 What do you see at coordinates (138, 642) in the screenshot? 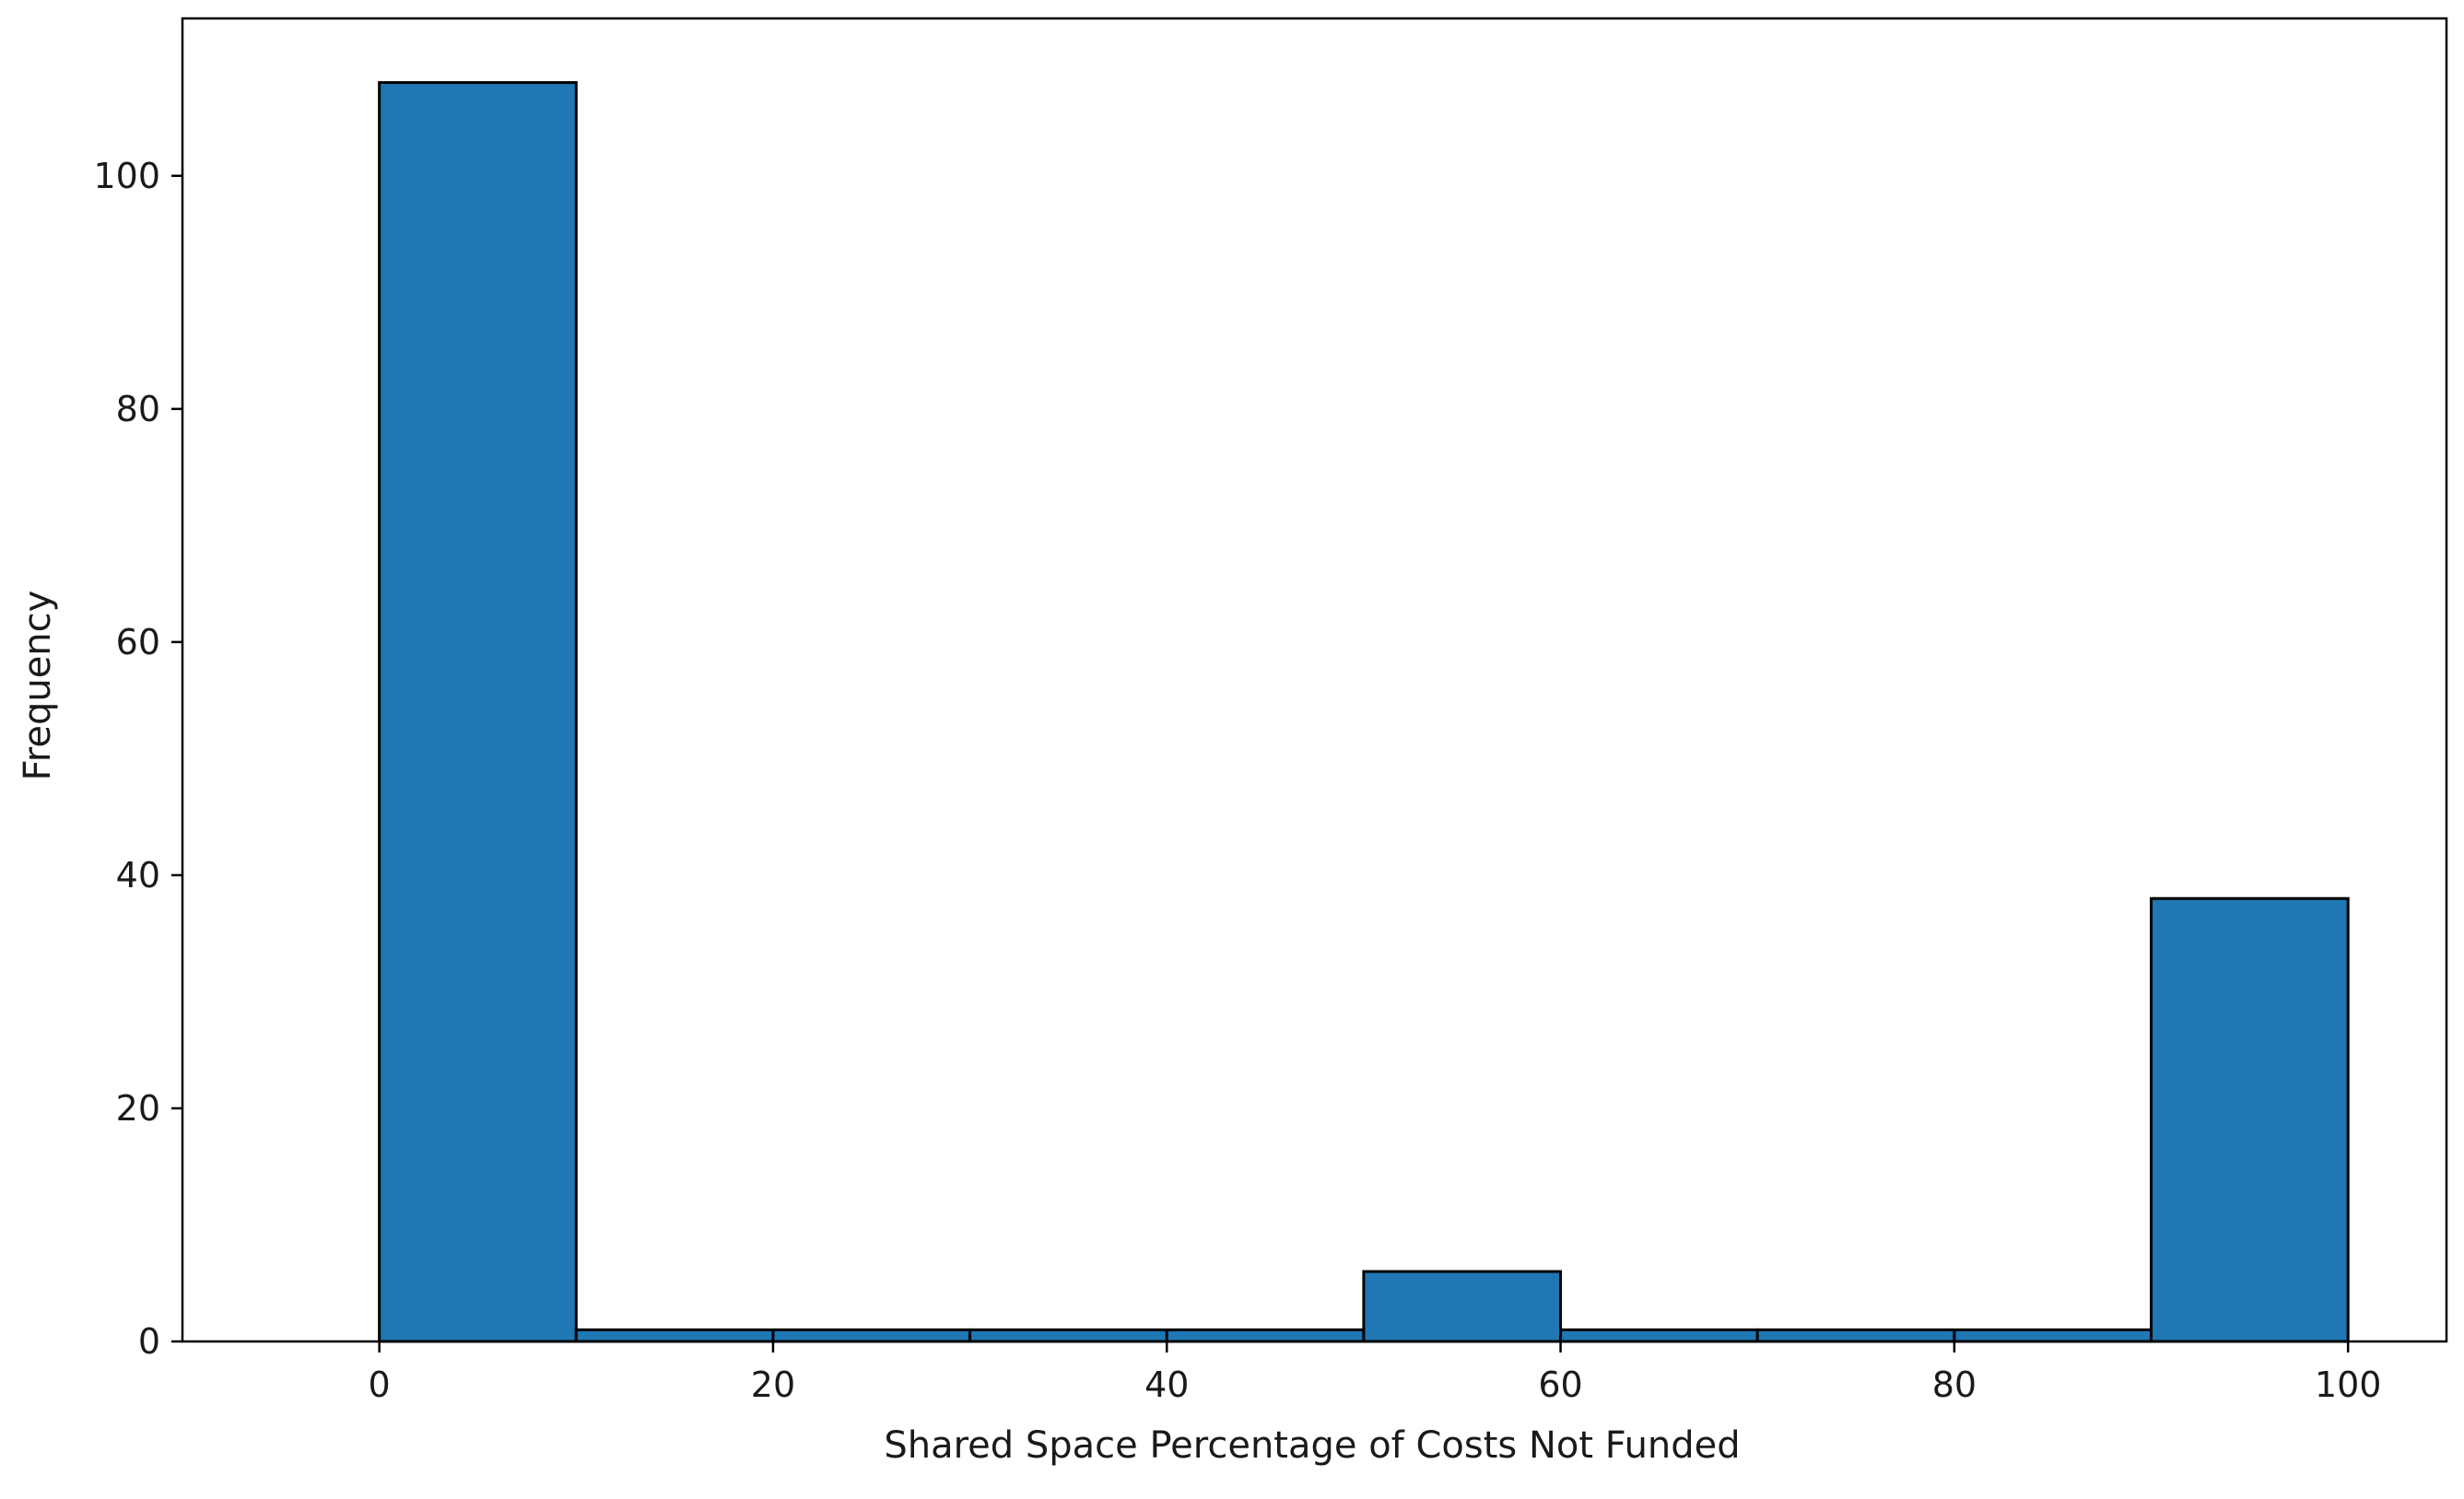
I see `y-tick-label-60: 60` at bounding box center [138, 642].